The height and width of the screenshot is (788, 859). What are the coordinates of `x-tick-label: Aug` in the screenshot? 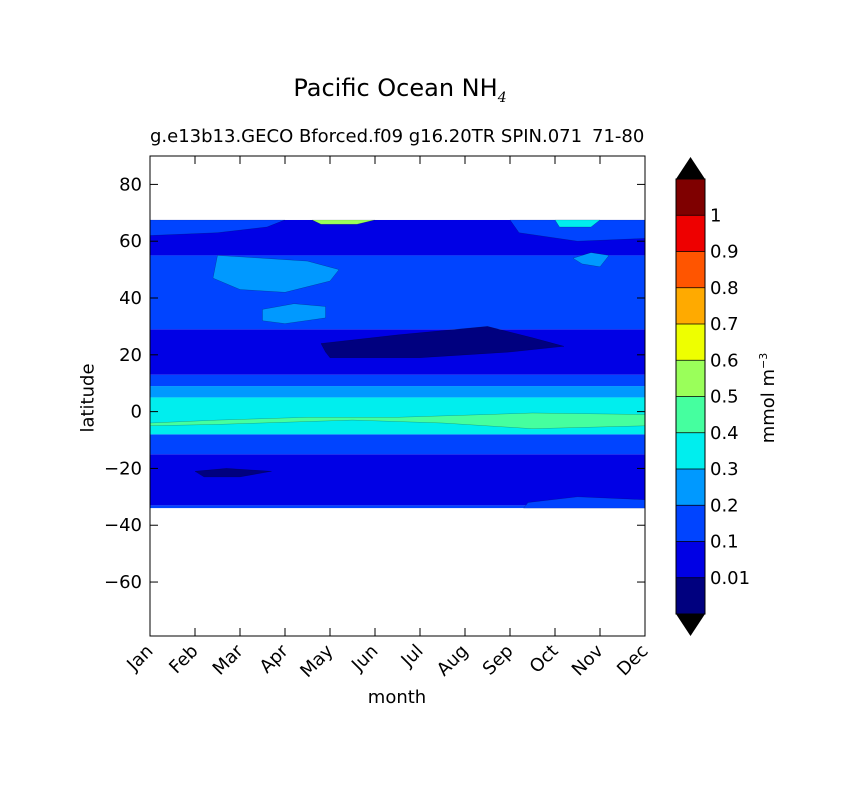 It's located at (453, 661).